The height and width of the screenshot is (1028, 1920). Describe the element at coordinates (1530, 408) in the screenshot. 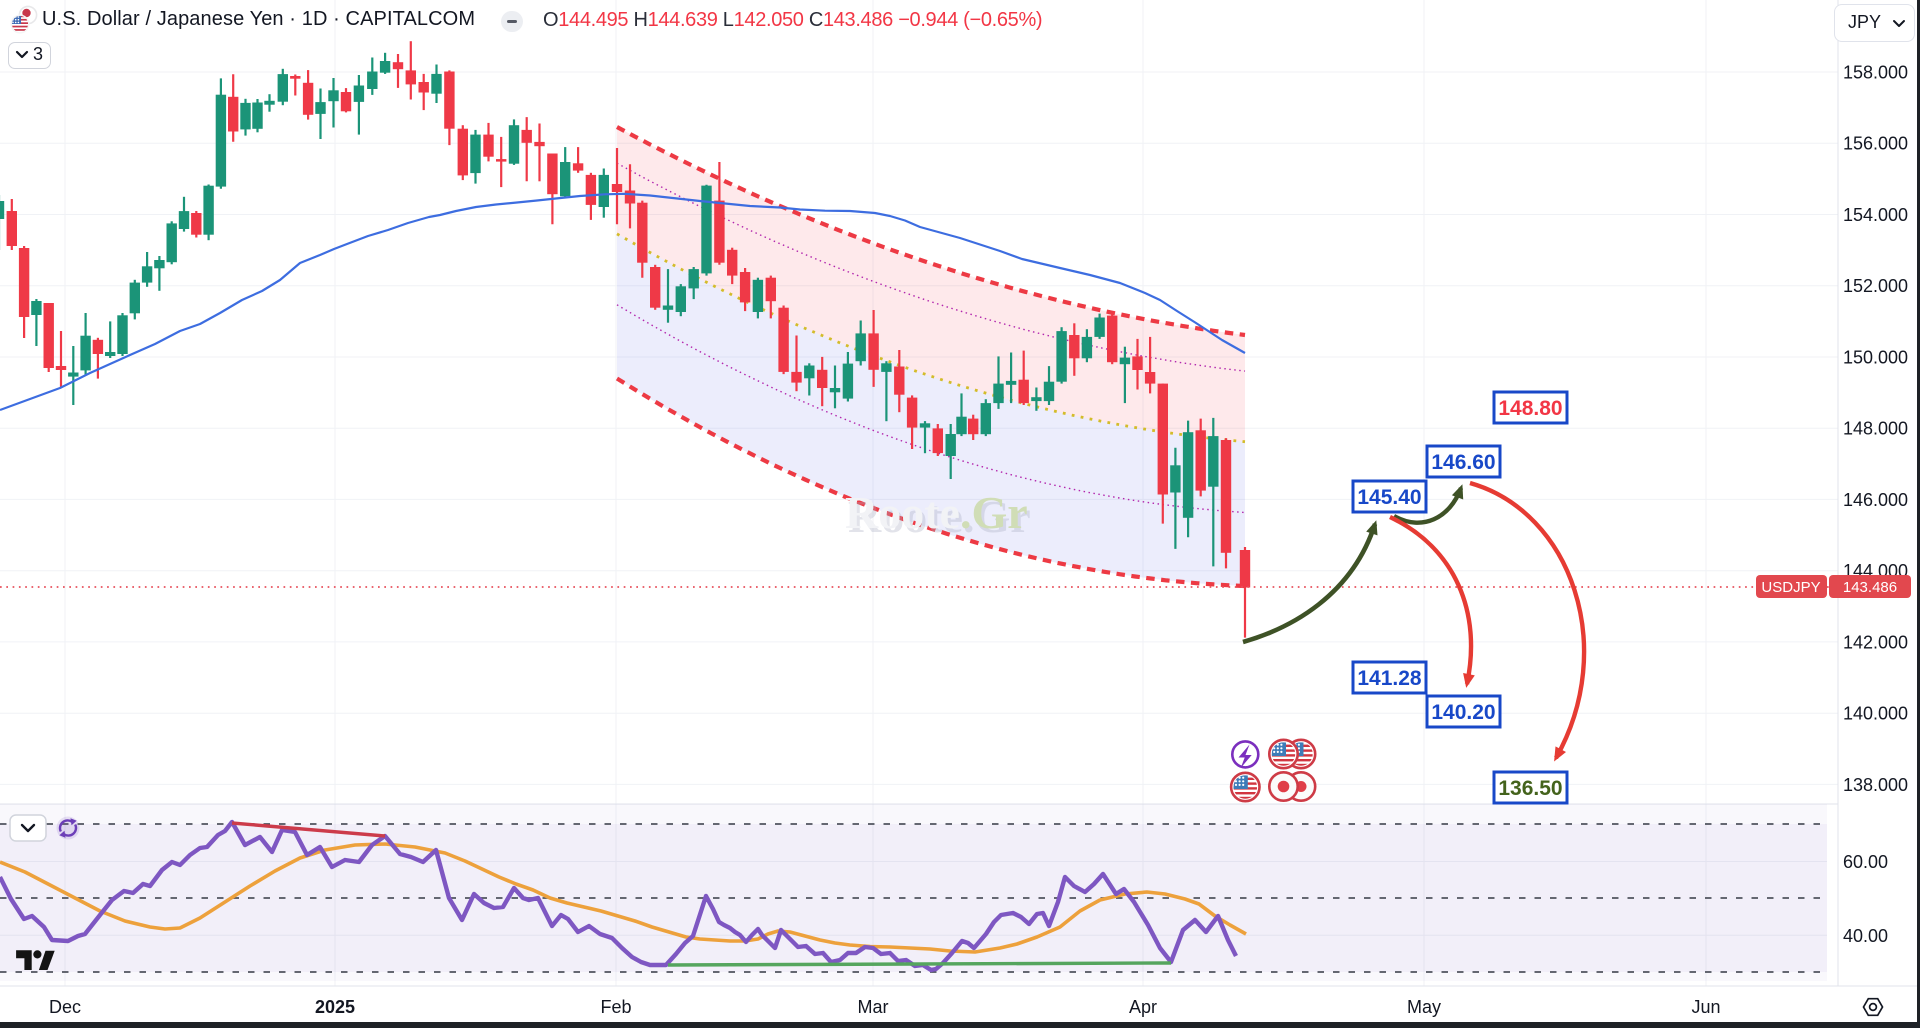

I see `svg-text: 148.80` at that location.